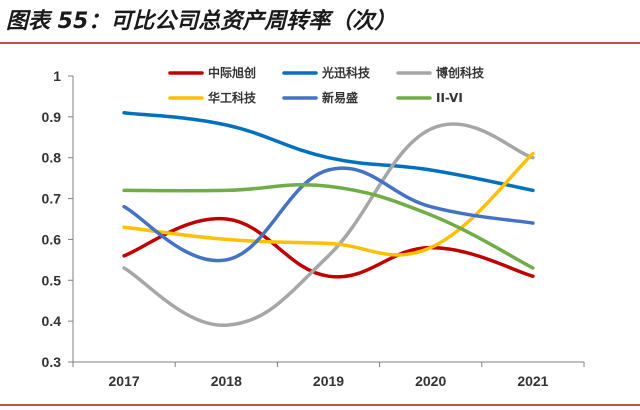 Image resolution: width=640 pixels, height=410 pixels. I want to click on legend-label: 华工科技, so click(232, 97).